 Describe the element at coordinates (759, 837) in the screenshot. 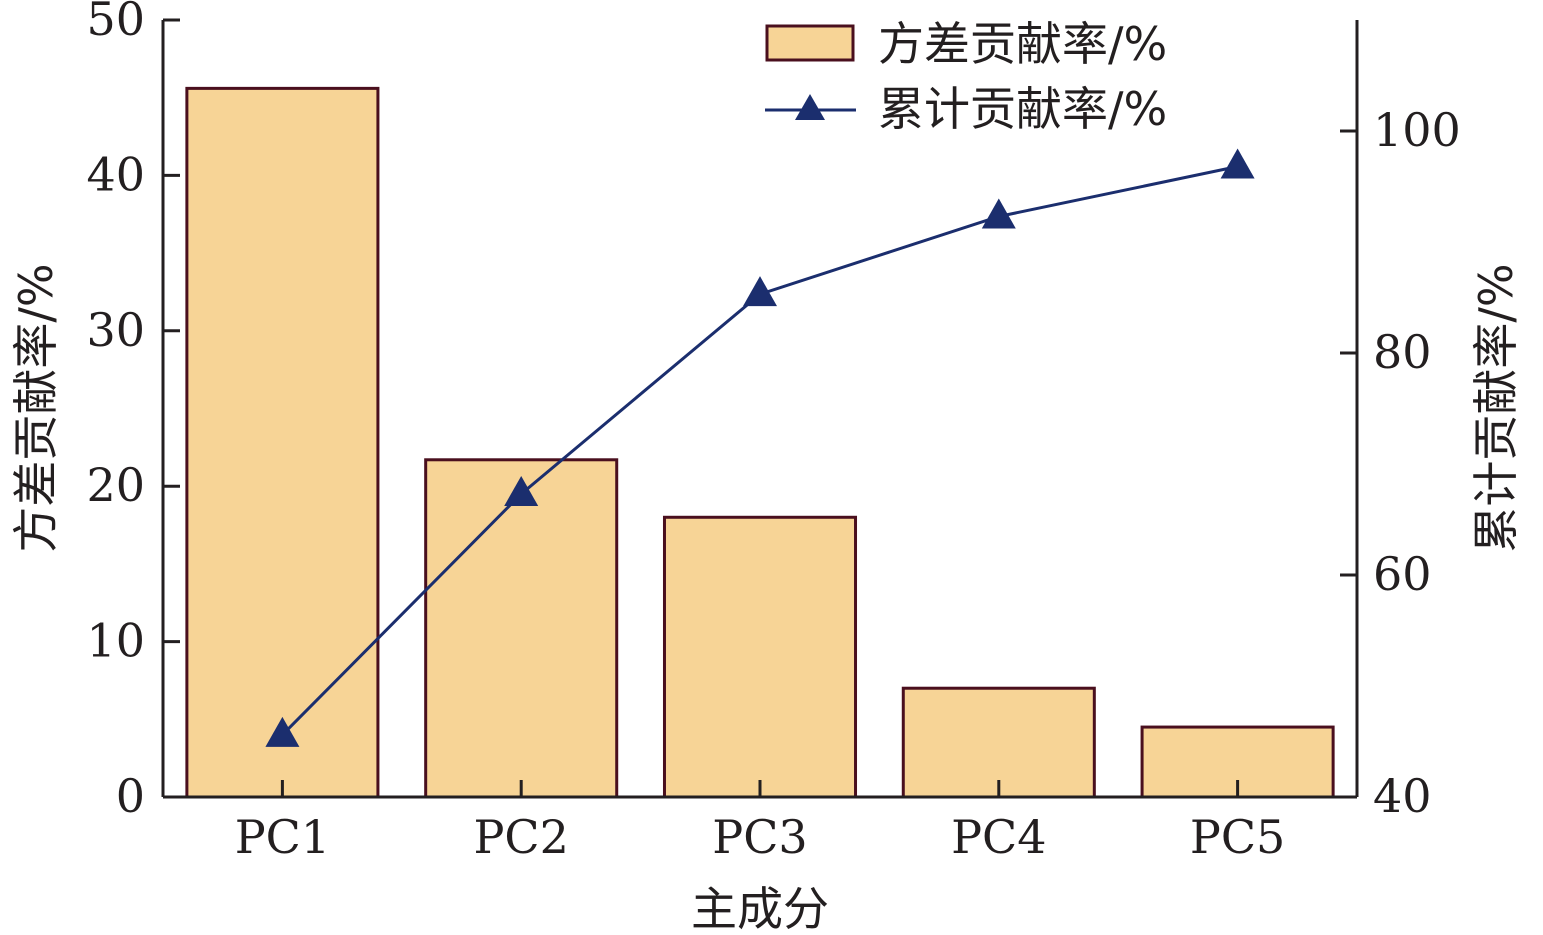

I see `x-tick-label: PC3` at that location.